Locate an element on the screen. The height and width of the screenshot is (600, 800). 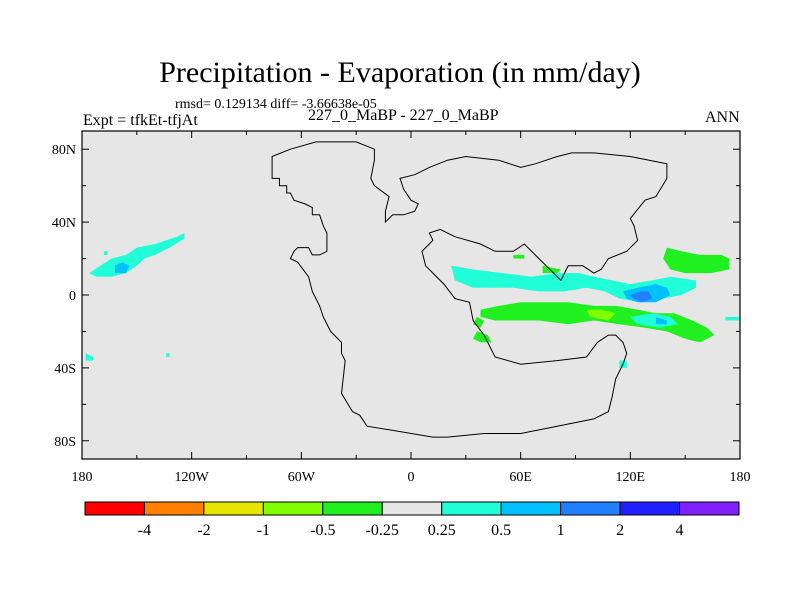
colorbar-label-5: 0.25 is located at coordinates (442, 530).